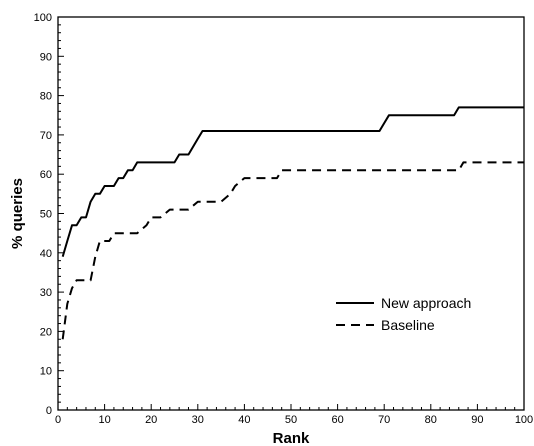 The image size is (534, 446). Describe the element at coordinates (46, 332) in the screenshot. I see `y-tick-label: 20` at that location.